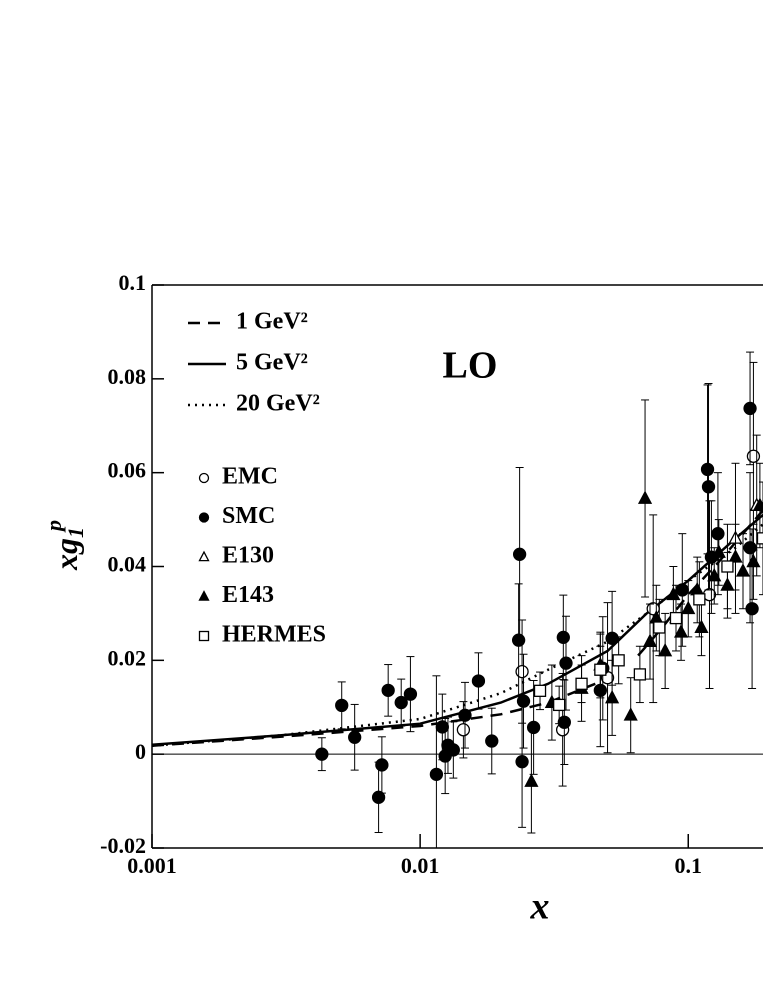 This screenshot has height=987, width=763. What do you see at coordinates (127, 376) in the screenshot?
I see `y-tick-label: 0.08` at bounding box center [127, 376].